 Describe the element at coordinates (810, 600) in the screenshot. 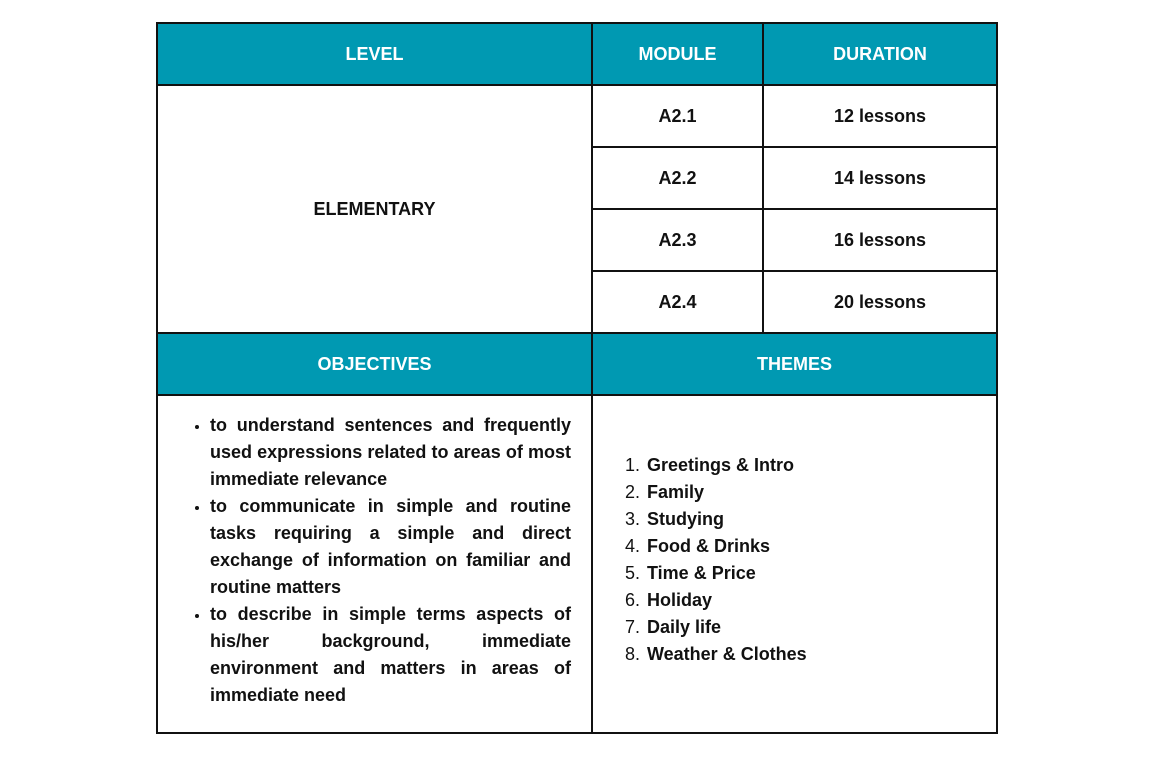

I see `theme-item: Holiday` at that location.